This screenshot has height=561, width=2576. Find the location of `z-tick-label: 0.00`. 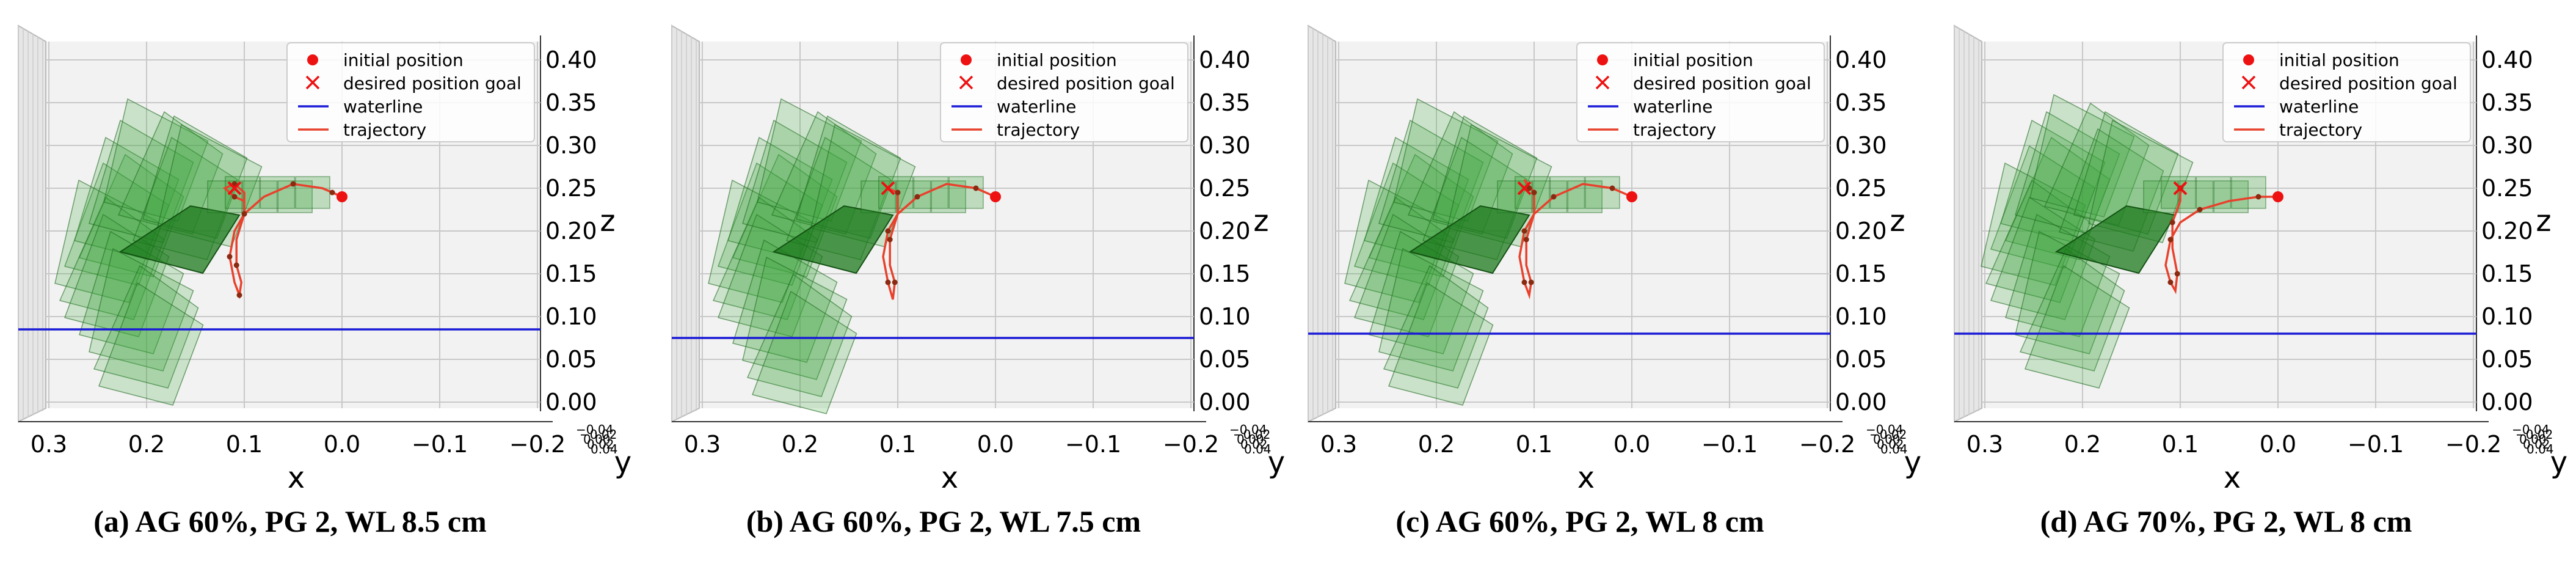

z-tick-label: 0.00 is located at coordinates (1225, 402).